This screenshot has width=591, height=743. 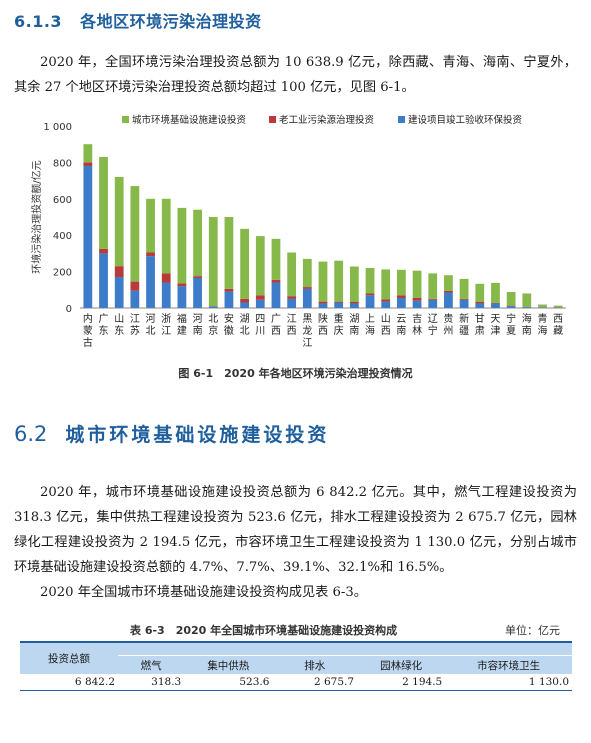 I want to click on section-title: 各地区环境污染治理投资, so click(x=171, y=21).